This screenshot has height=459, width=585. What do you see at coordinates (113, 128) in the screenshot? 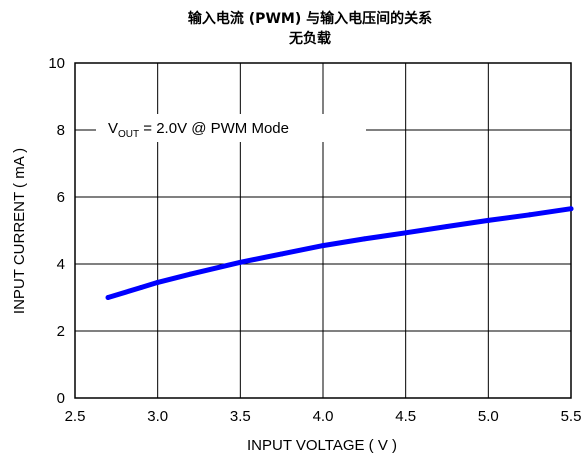
I see `annotation-v: V` at bounding box center [113, 128].